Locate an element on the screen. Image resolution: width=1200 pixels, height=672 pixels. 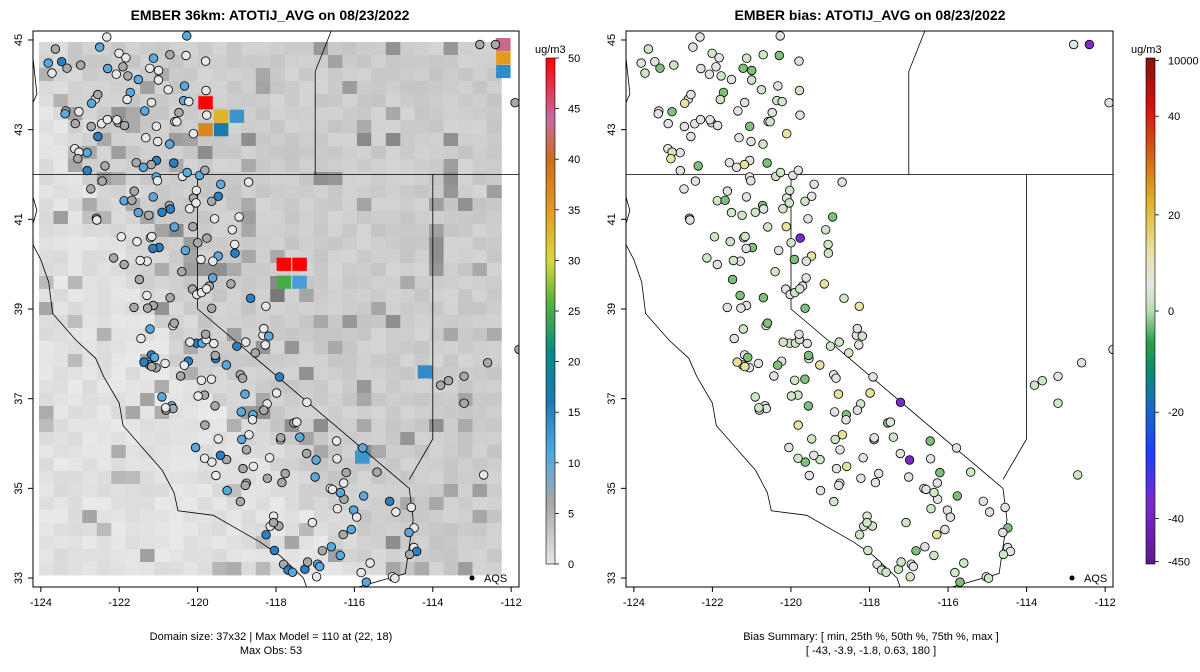
left-footer-line2: Max Obs: 53 is located at coordinates (271, 651).